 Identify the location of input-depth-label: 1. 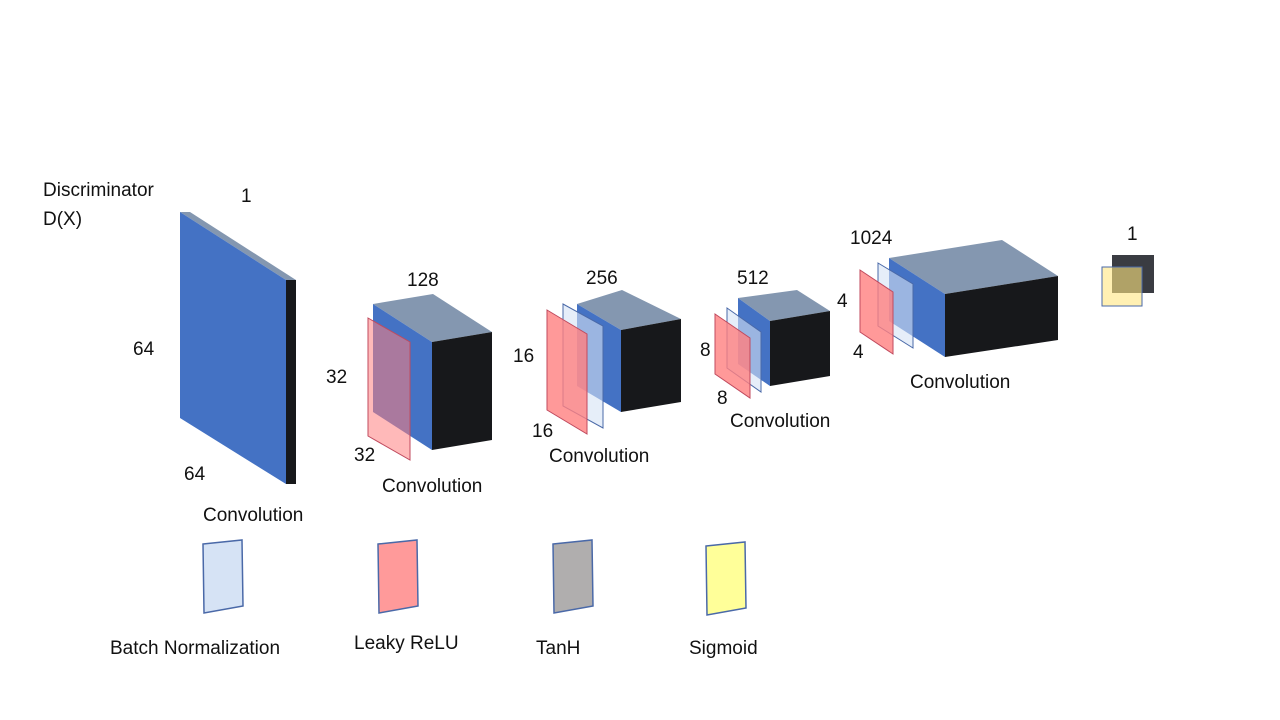
(246, 196).